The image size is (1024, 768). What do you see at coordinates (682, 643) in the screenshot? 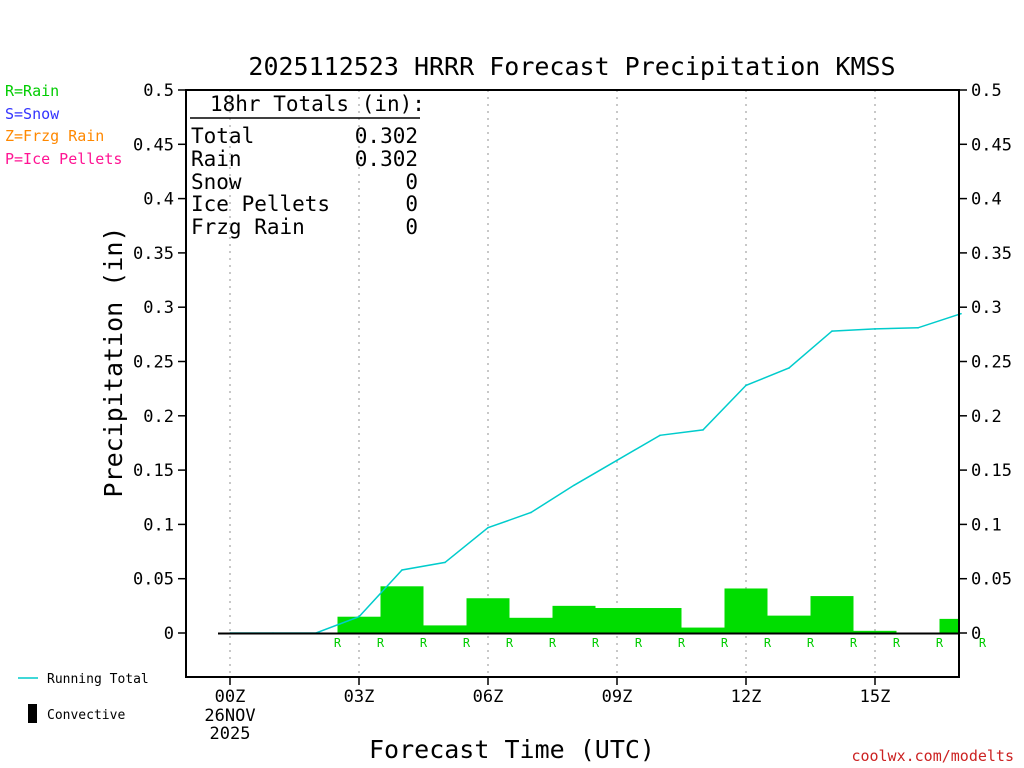
I see `precip-type-label-hour-11: R` at bounding box center [682, 643].